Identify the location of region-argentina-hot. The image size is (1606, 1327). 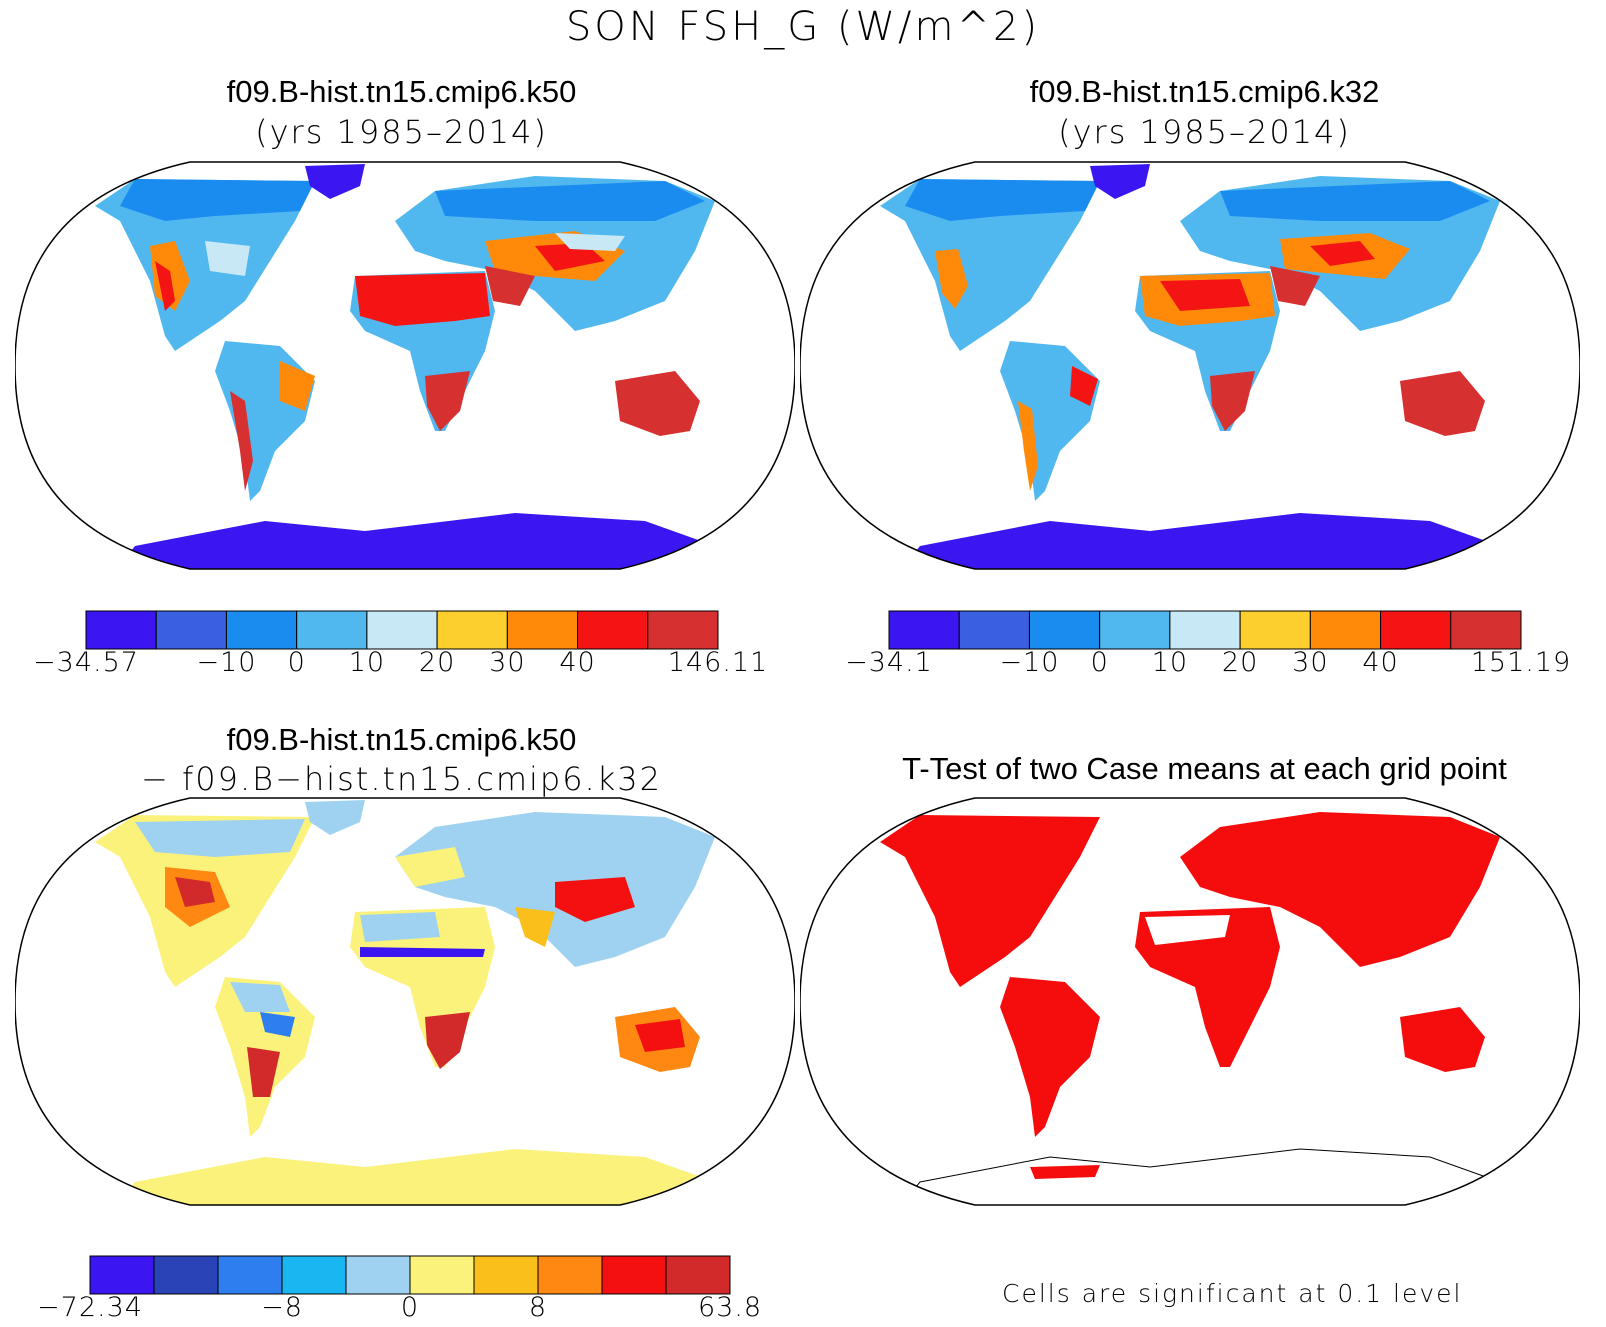
(263, 1072).